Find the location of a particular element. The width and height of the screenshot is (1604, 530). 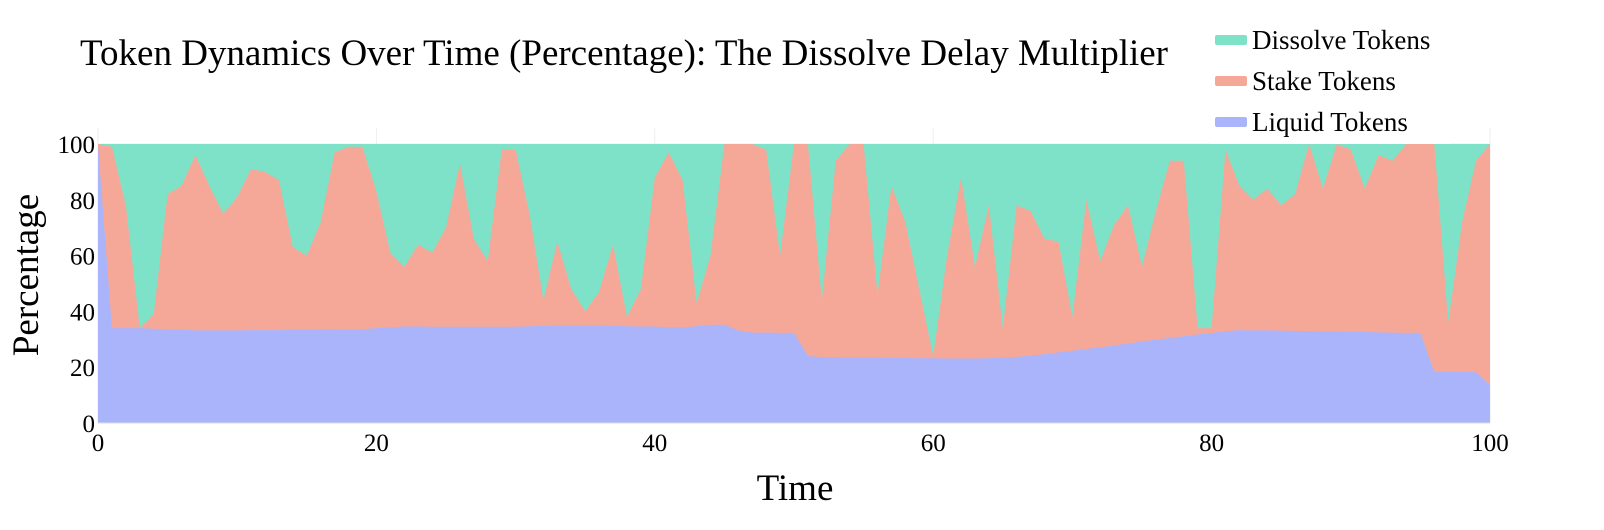

legend-label-stake-tokens: Stake Tokens is located at coordinates (1324, 81).